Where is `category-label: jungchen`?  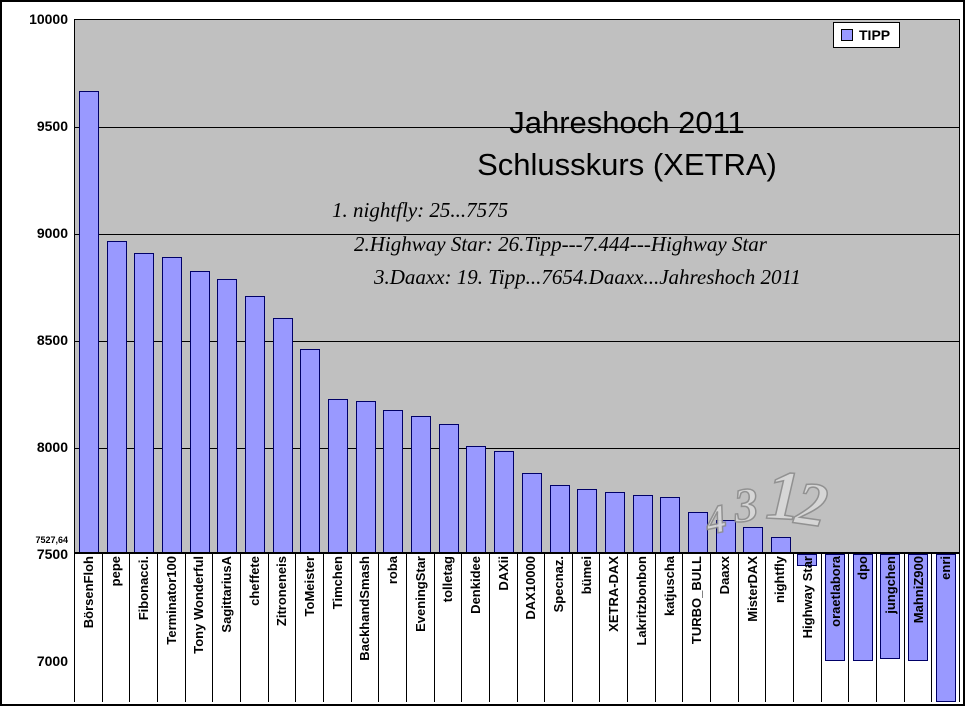 category-label: jungchen is located at coordinates (890, 585).